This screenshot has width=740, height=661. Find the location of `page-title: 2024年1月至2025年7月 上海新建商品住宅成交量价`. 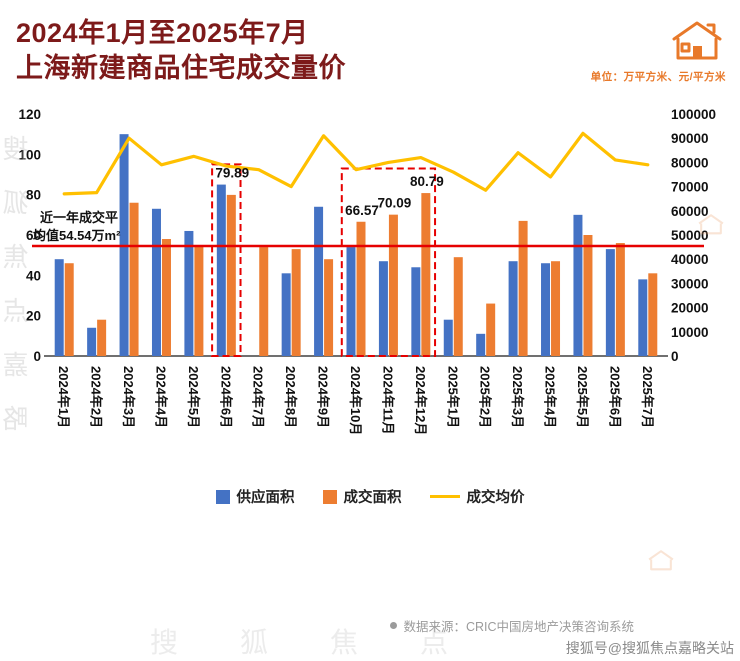

page-title: 2024年1月至2025年7月 上海新建商品住宅成交量价 is located at coordinates (181, 51).